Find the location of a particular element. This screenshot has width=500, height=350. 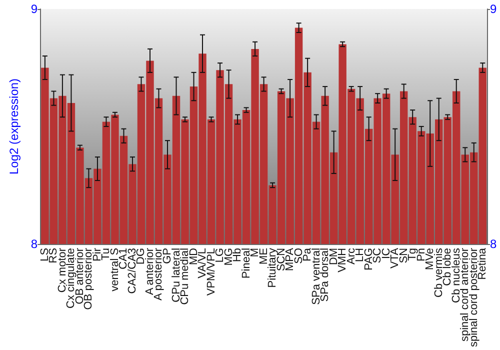

y2-tick-label: 9 is located at coordinates (493, 9).